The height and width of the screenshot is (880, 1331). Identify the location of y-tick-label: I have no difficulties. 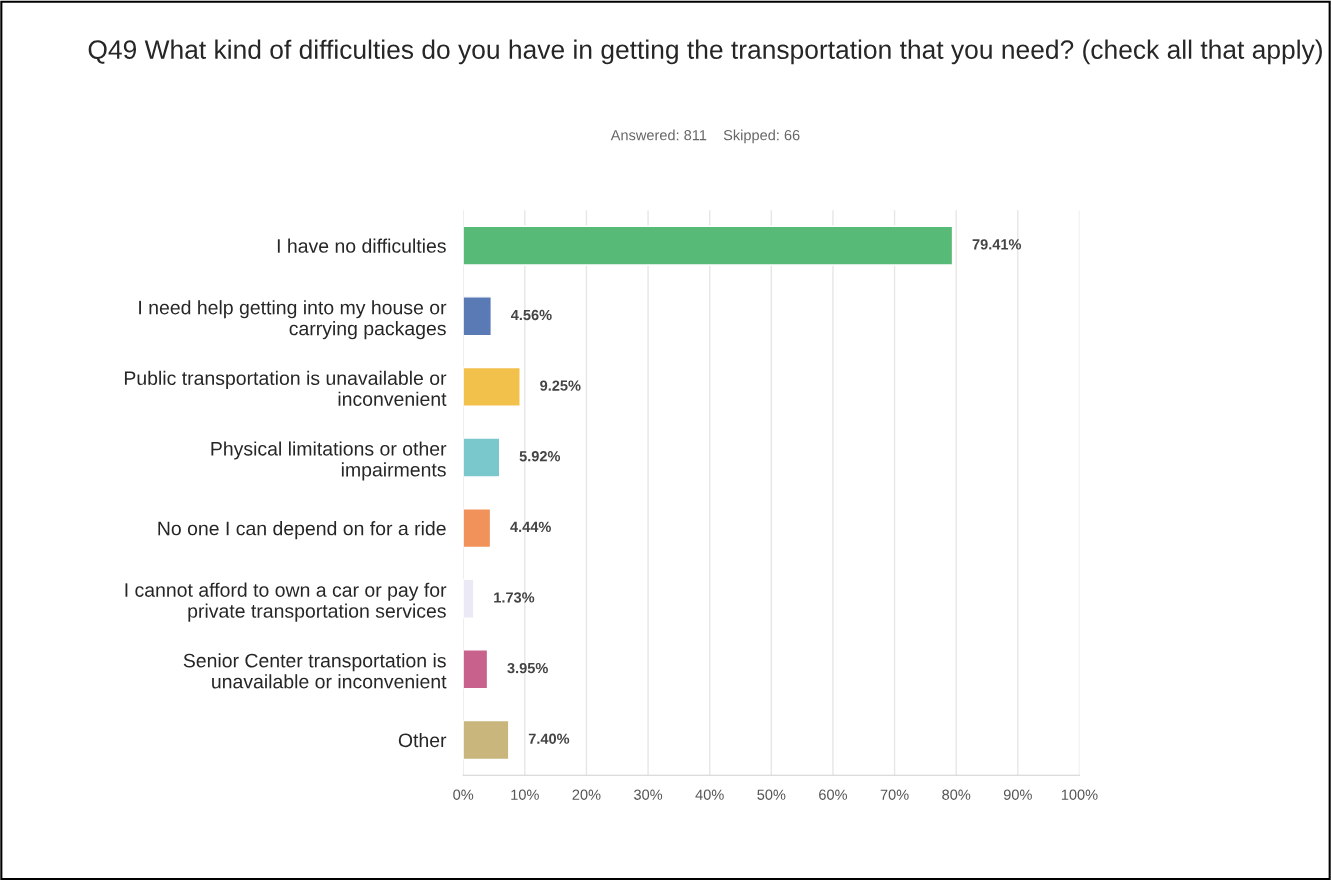
(361, 245).